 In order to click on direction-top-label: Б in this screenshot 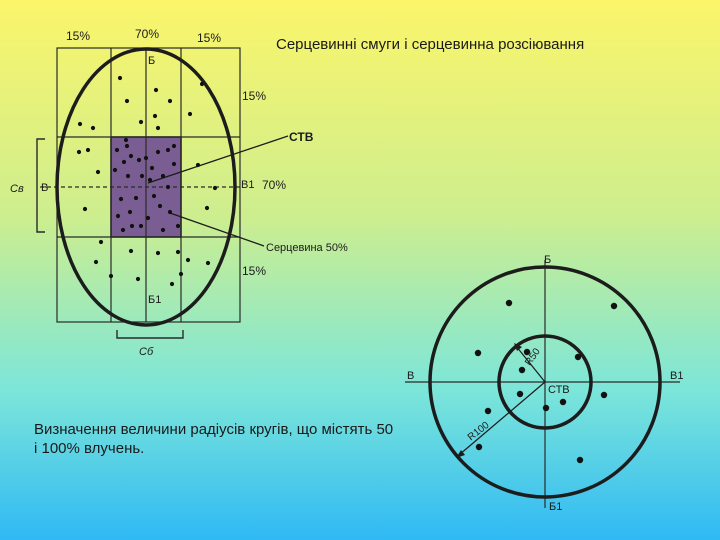, I will do `click(151, 61)`.